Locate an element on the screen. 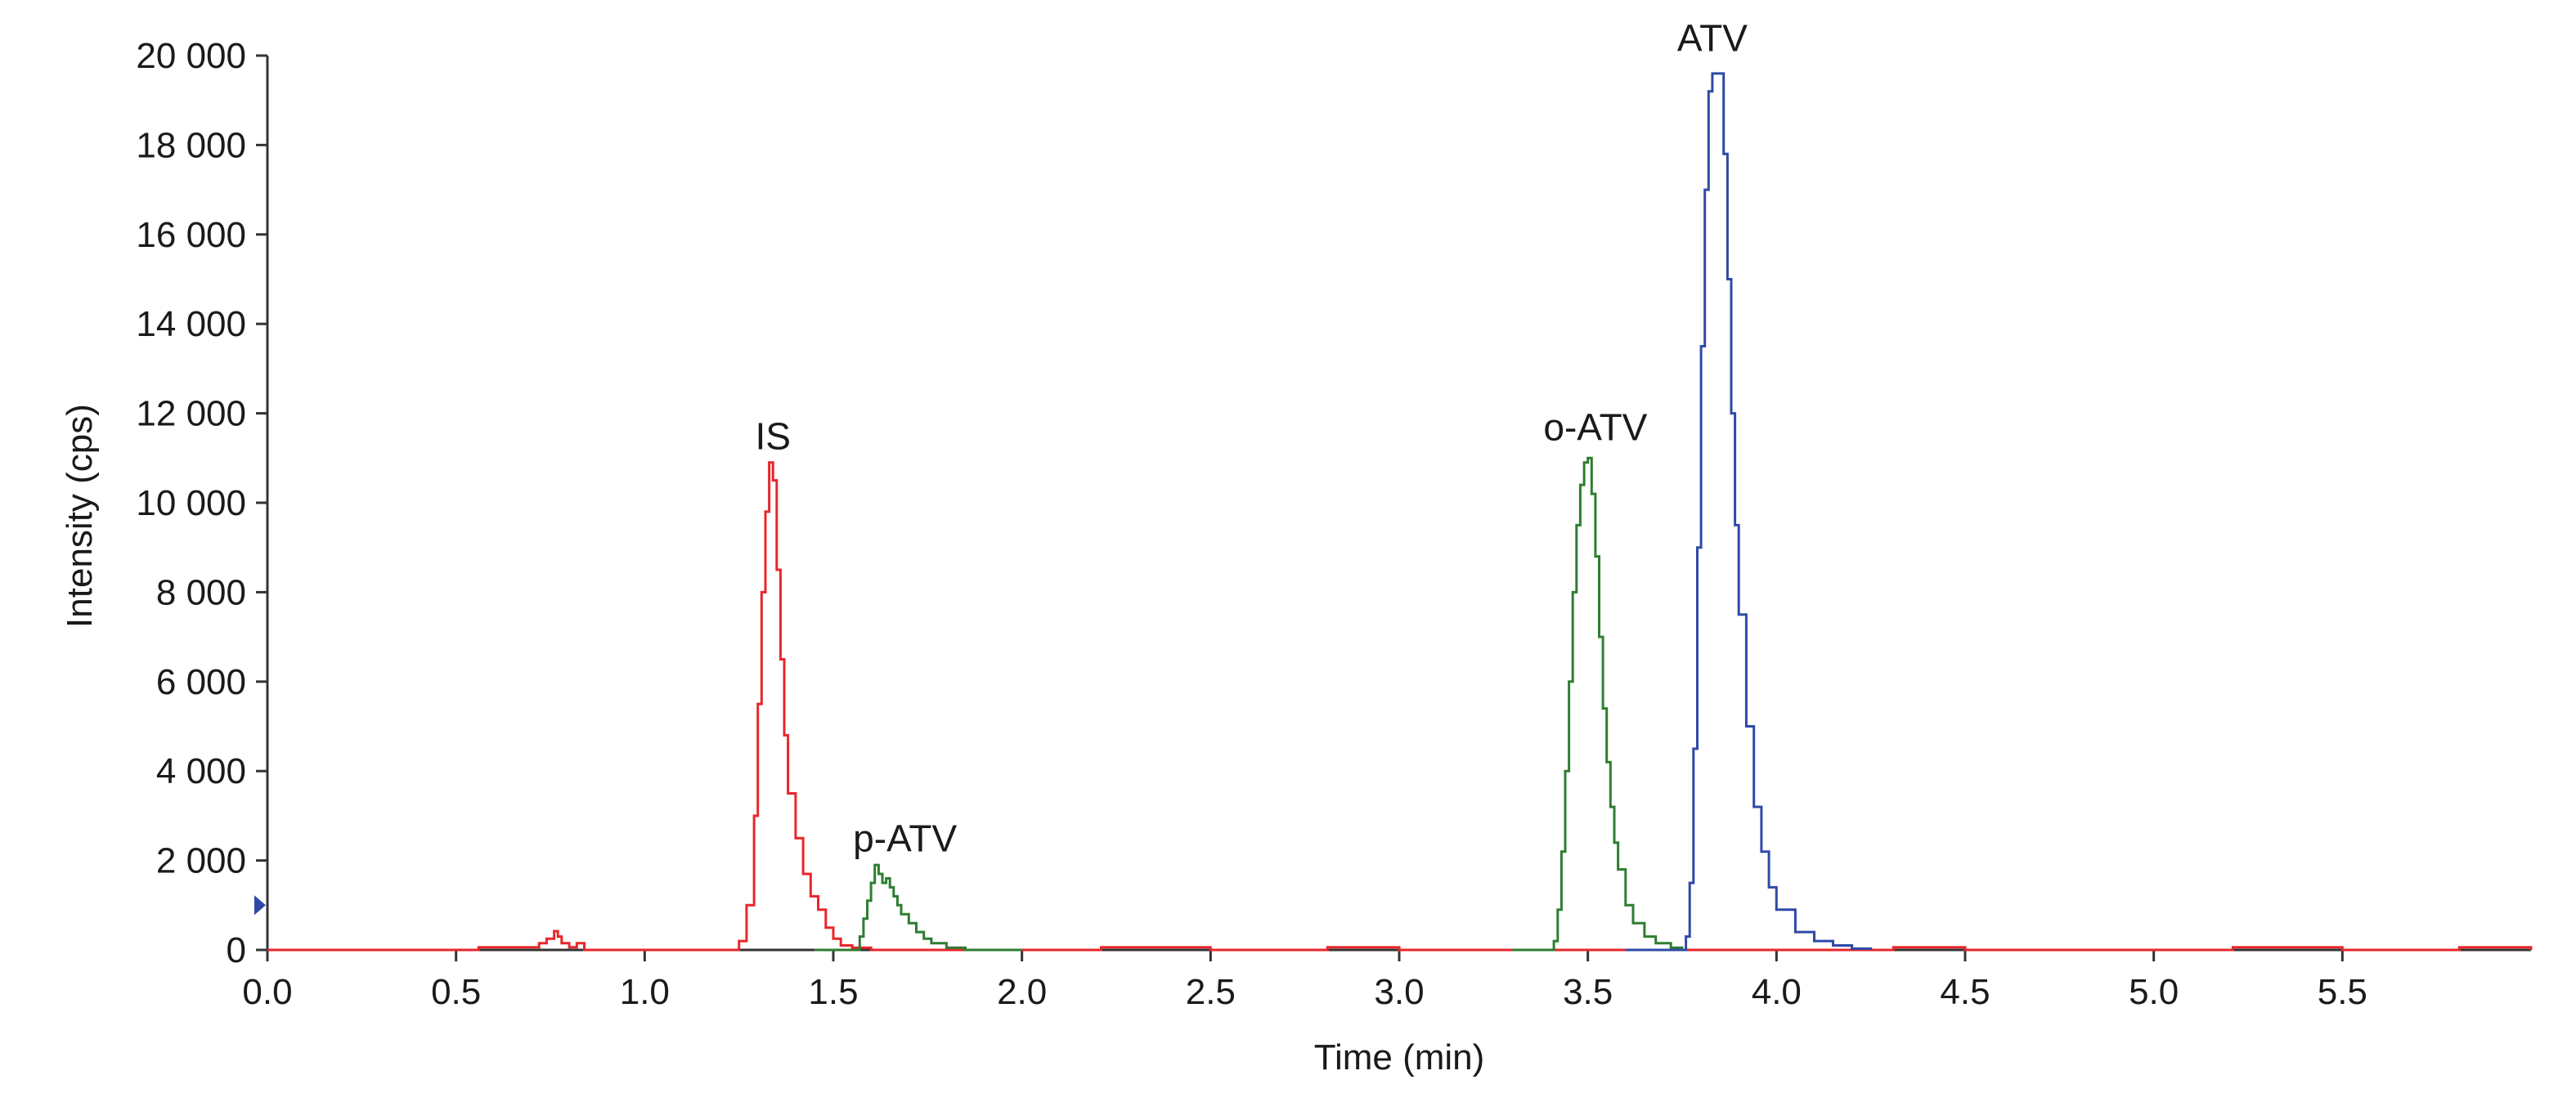 The width and height of the screenshot is (2576, 1093). series-p-atv-line is located at coordinates (918, 907).